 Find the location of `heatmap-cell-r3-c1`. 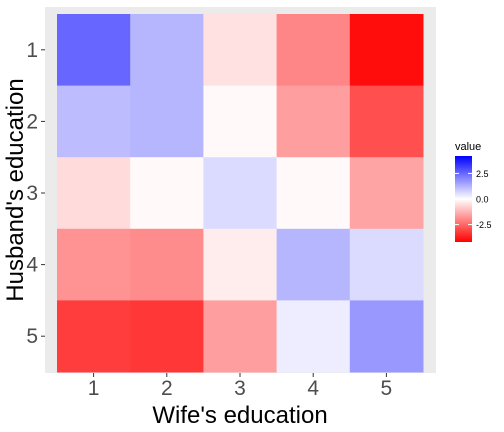

heatmap-cell-r3-c1 is located at coordinates (94, 193).